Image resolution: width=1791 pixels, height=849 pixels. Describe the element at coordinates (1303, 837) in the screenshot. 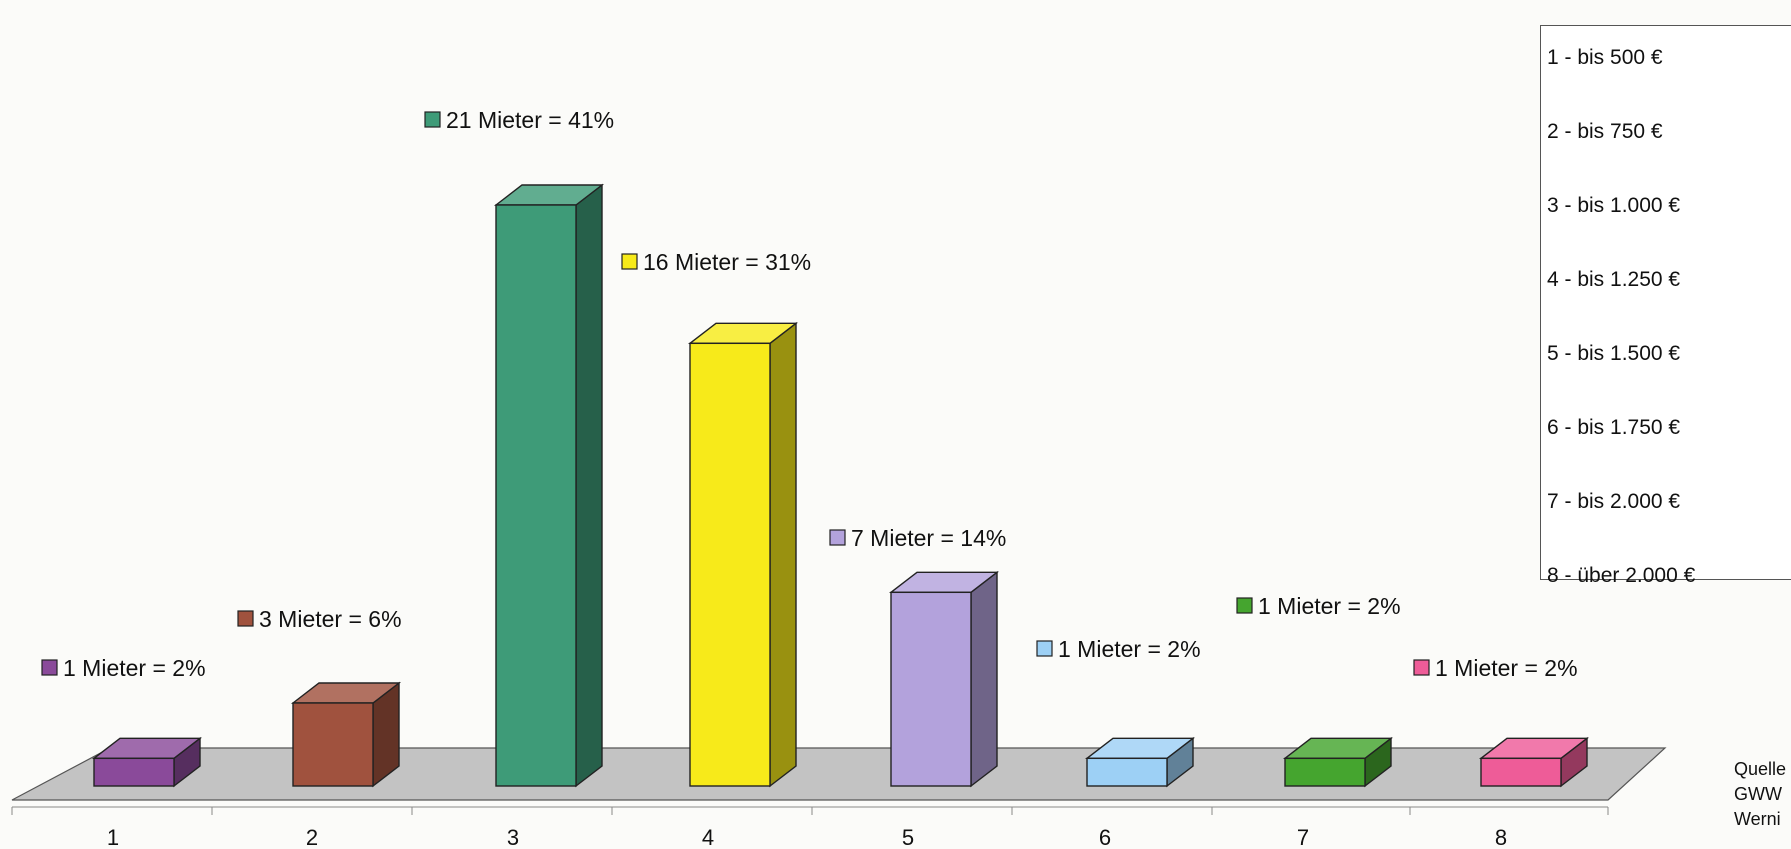

I see `x-tick-label: 7` at that location.